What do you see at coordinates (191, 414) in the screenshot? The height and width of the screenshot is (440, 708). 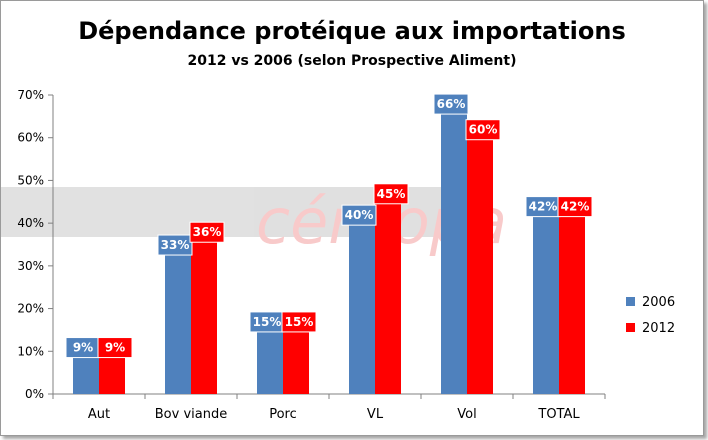 I see `x-category-label: Bov viande` at bounding box center [191, 414].